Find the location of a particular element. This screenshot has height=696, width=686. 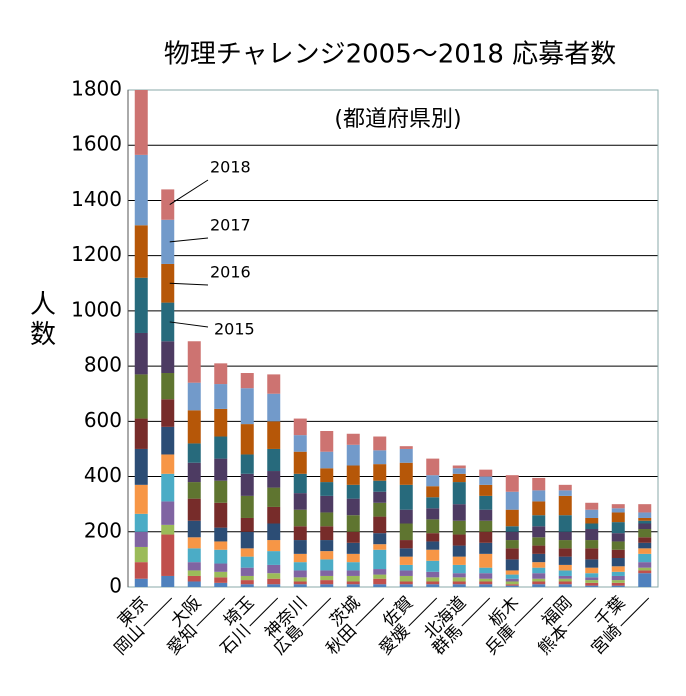

annotation: 2016 is located at coordinates (230, 272).